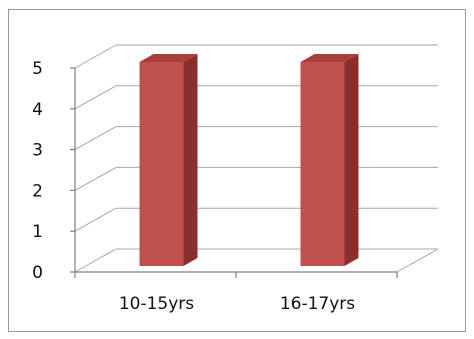  What do you see at coordinates (37, 69) in the screenshot?
I see `y-tick-label-5: 5` at bounding box center [37, 69].